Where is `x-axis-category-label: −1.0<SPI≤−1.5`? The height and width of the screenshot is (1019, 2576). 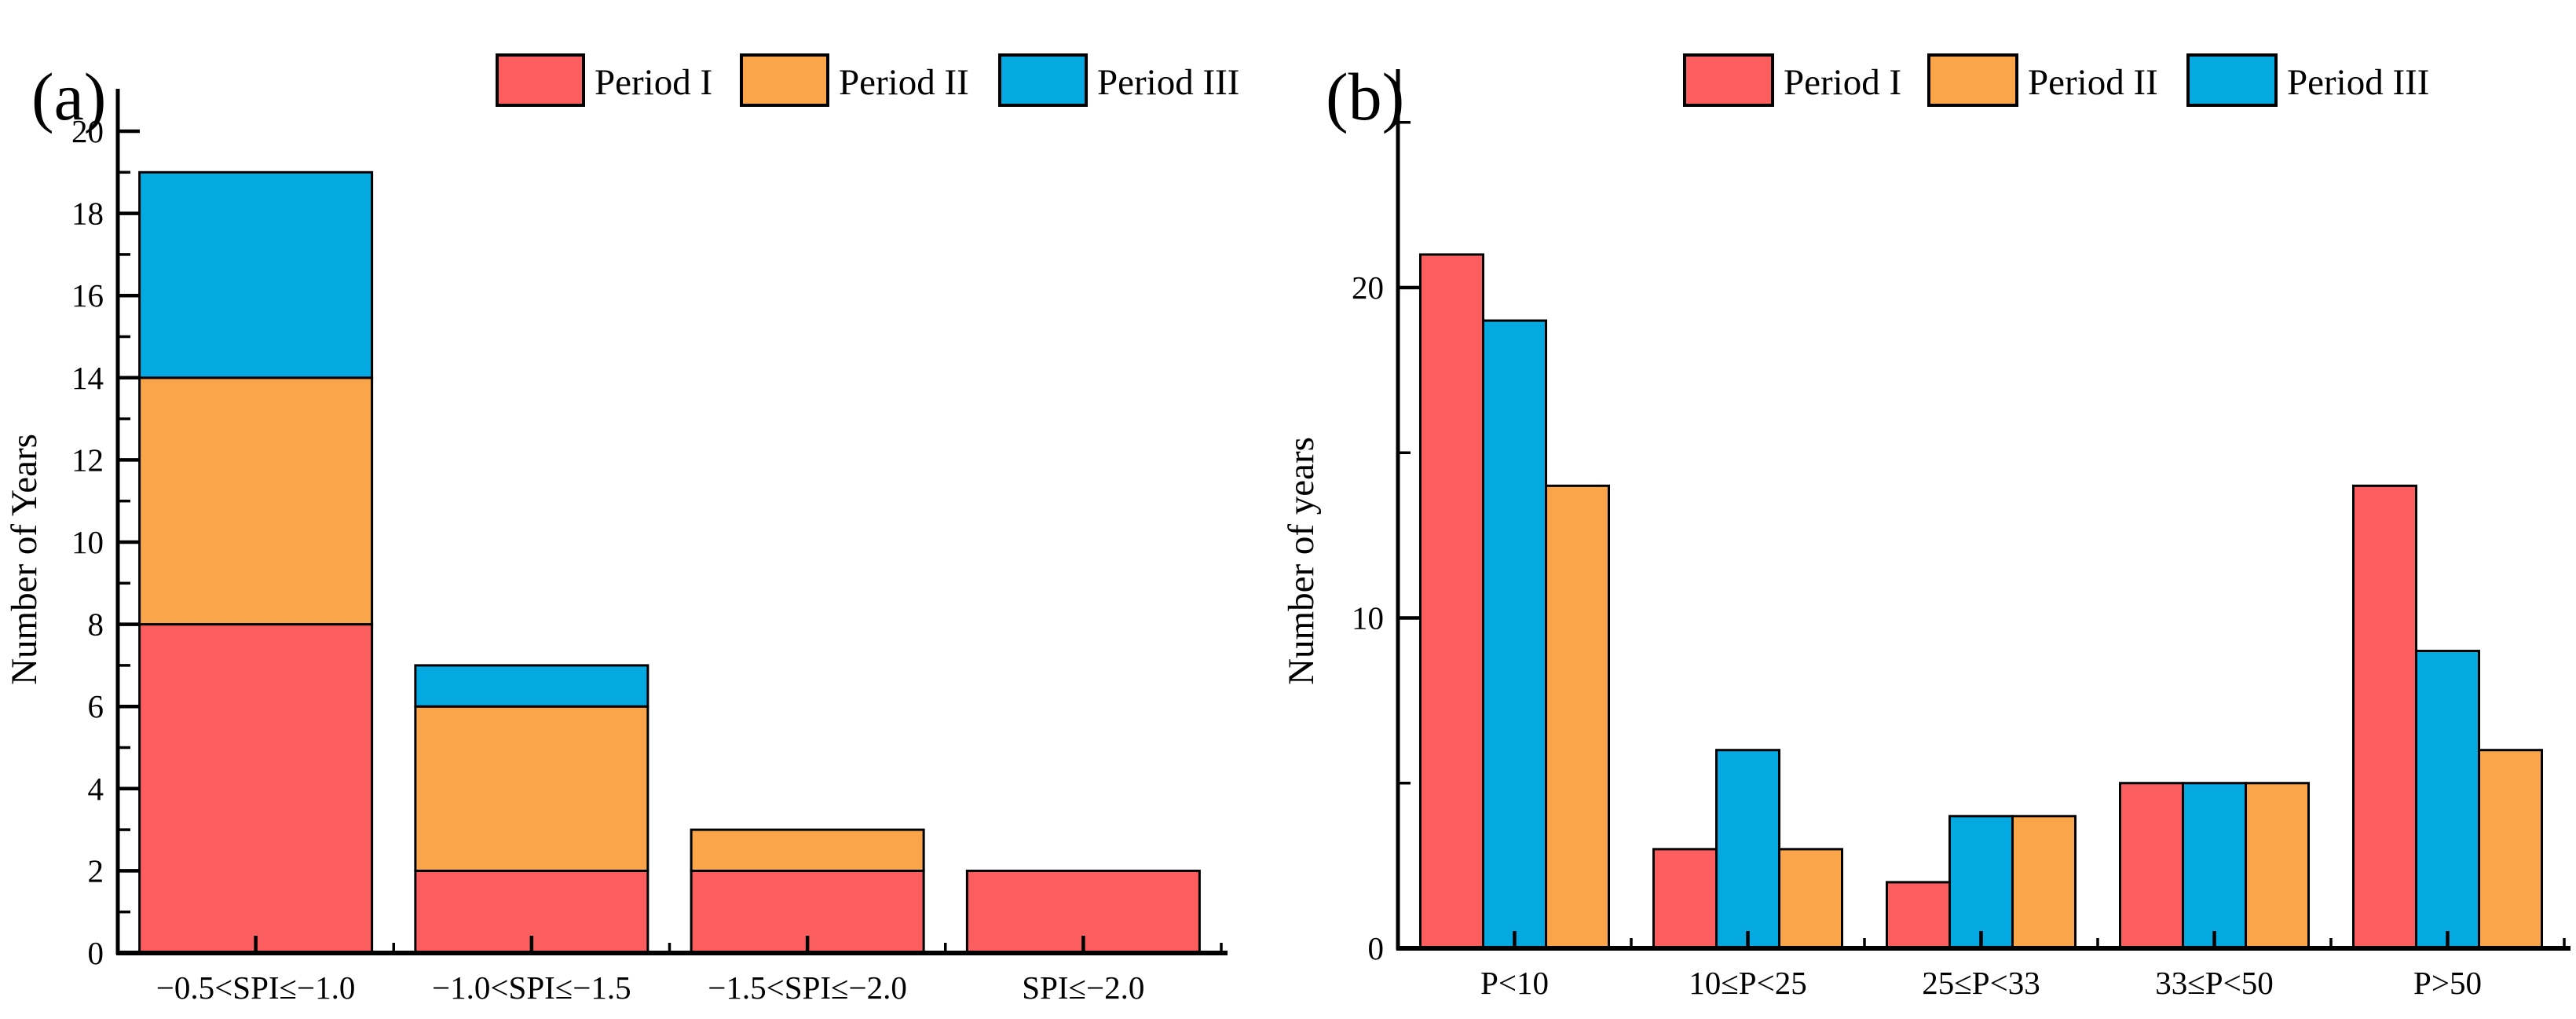 x-axis-category-label: −1.0<SPI≤−1.5 is located at coordinates (531, 988).